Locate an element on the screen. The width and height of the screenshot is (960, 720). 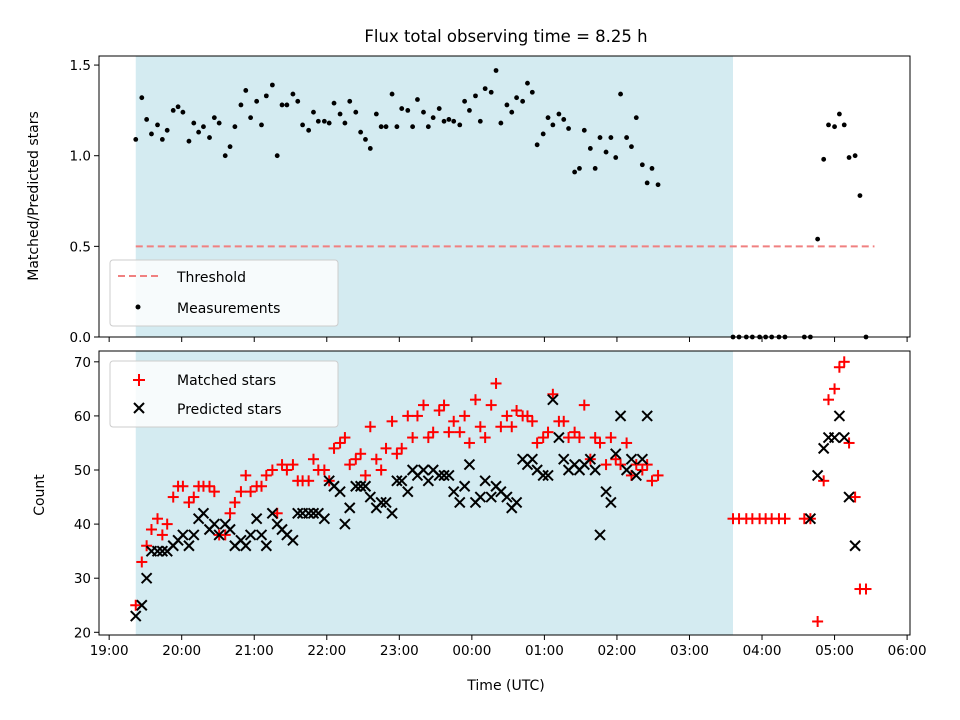
x-tick-label: 06:00 is located at coordinates (907, 651).